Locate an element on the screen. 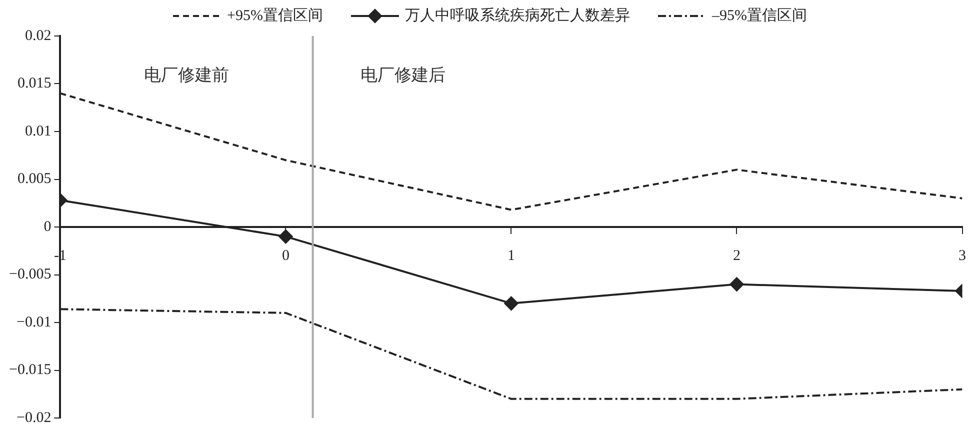  y-tick-label: 0.02 is located at coordinates (38, 36).